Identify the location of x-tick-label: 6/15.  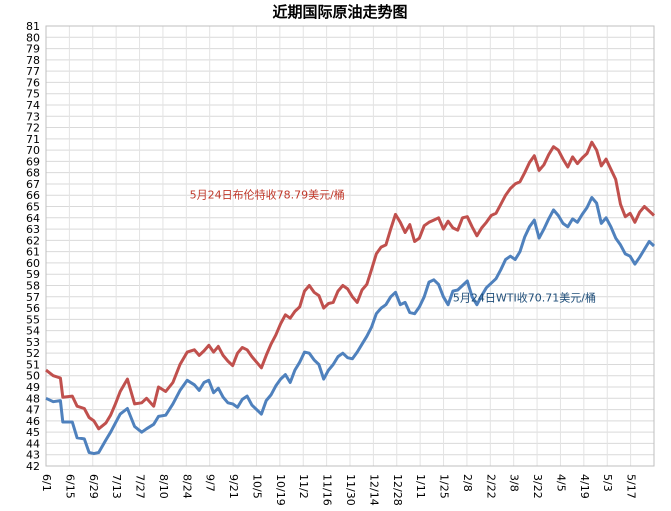
(69, 486).